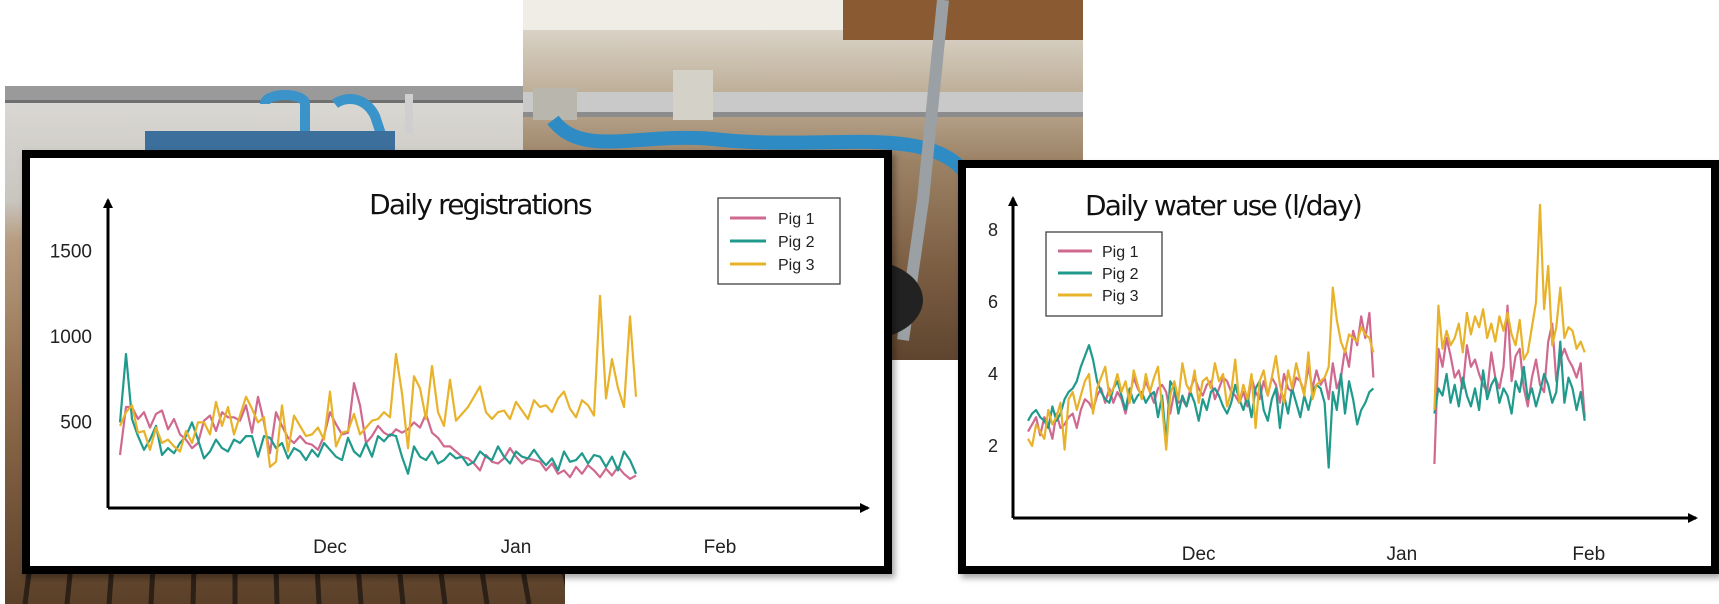  What do you see at coordinates (993, 374) in the screenshot?
I see `y-tick-label: 4` at bounding box center [993, 374].